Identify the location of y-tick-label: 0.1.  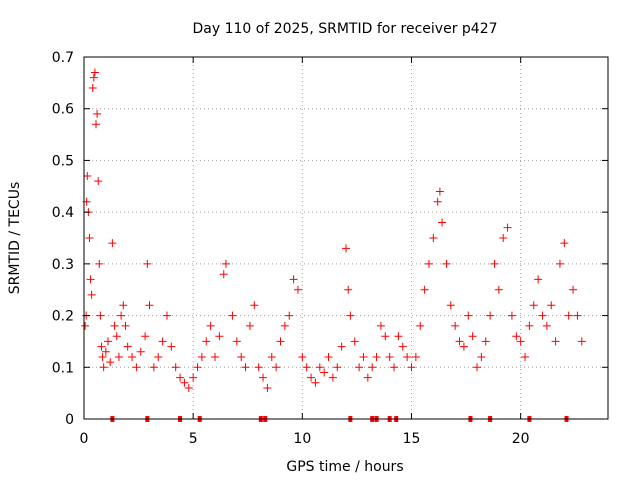
(63, 368).